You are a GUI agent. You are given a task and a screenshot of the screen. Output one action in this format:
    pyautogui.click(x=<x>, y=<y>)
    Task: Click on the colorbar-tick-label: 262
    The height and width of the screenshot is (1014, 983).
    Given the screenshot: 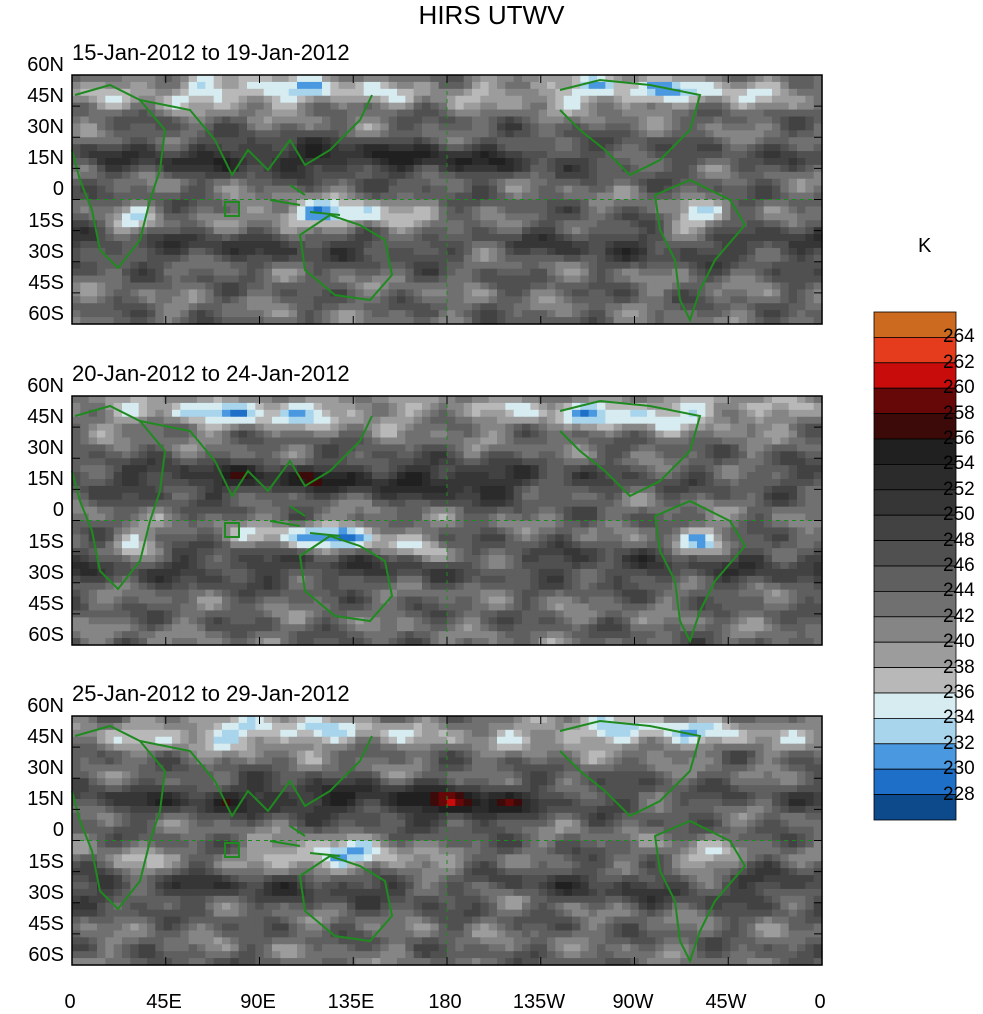 What is the action you would take?
    pyautogui.click(x=959, y=362)
    